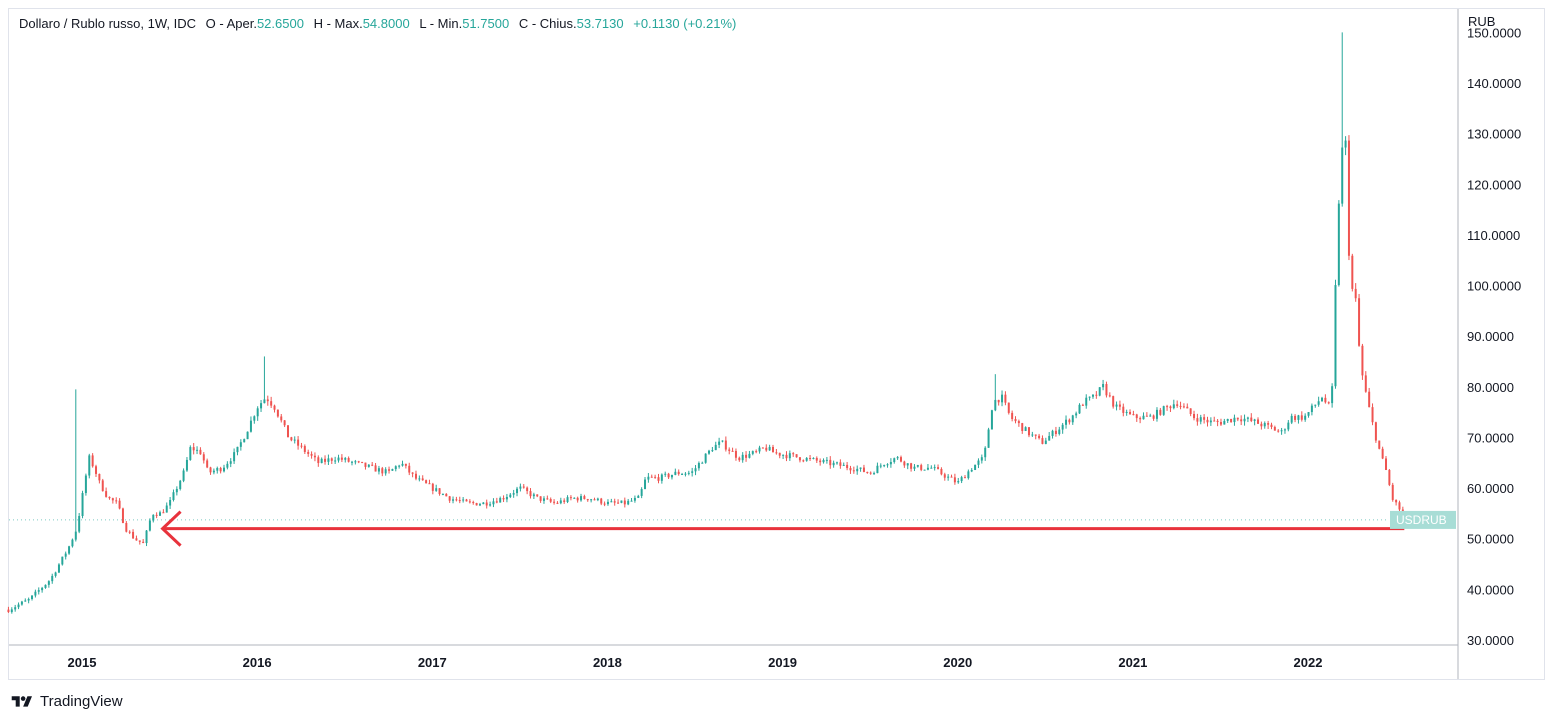  I want to click on y-tick-label: 130.0000, so click(1494, 134).